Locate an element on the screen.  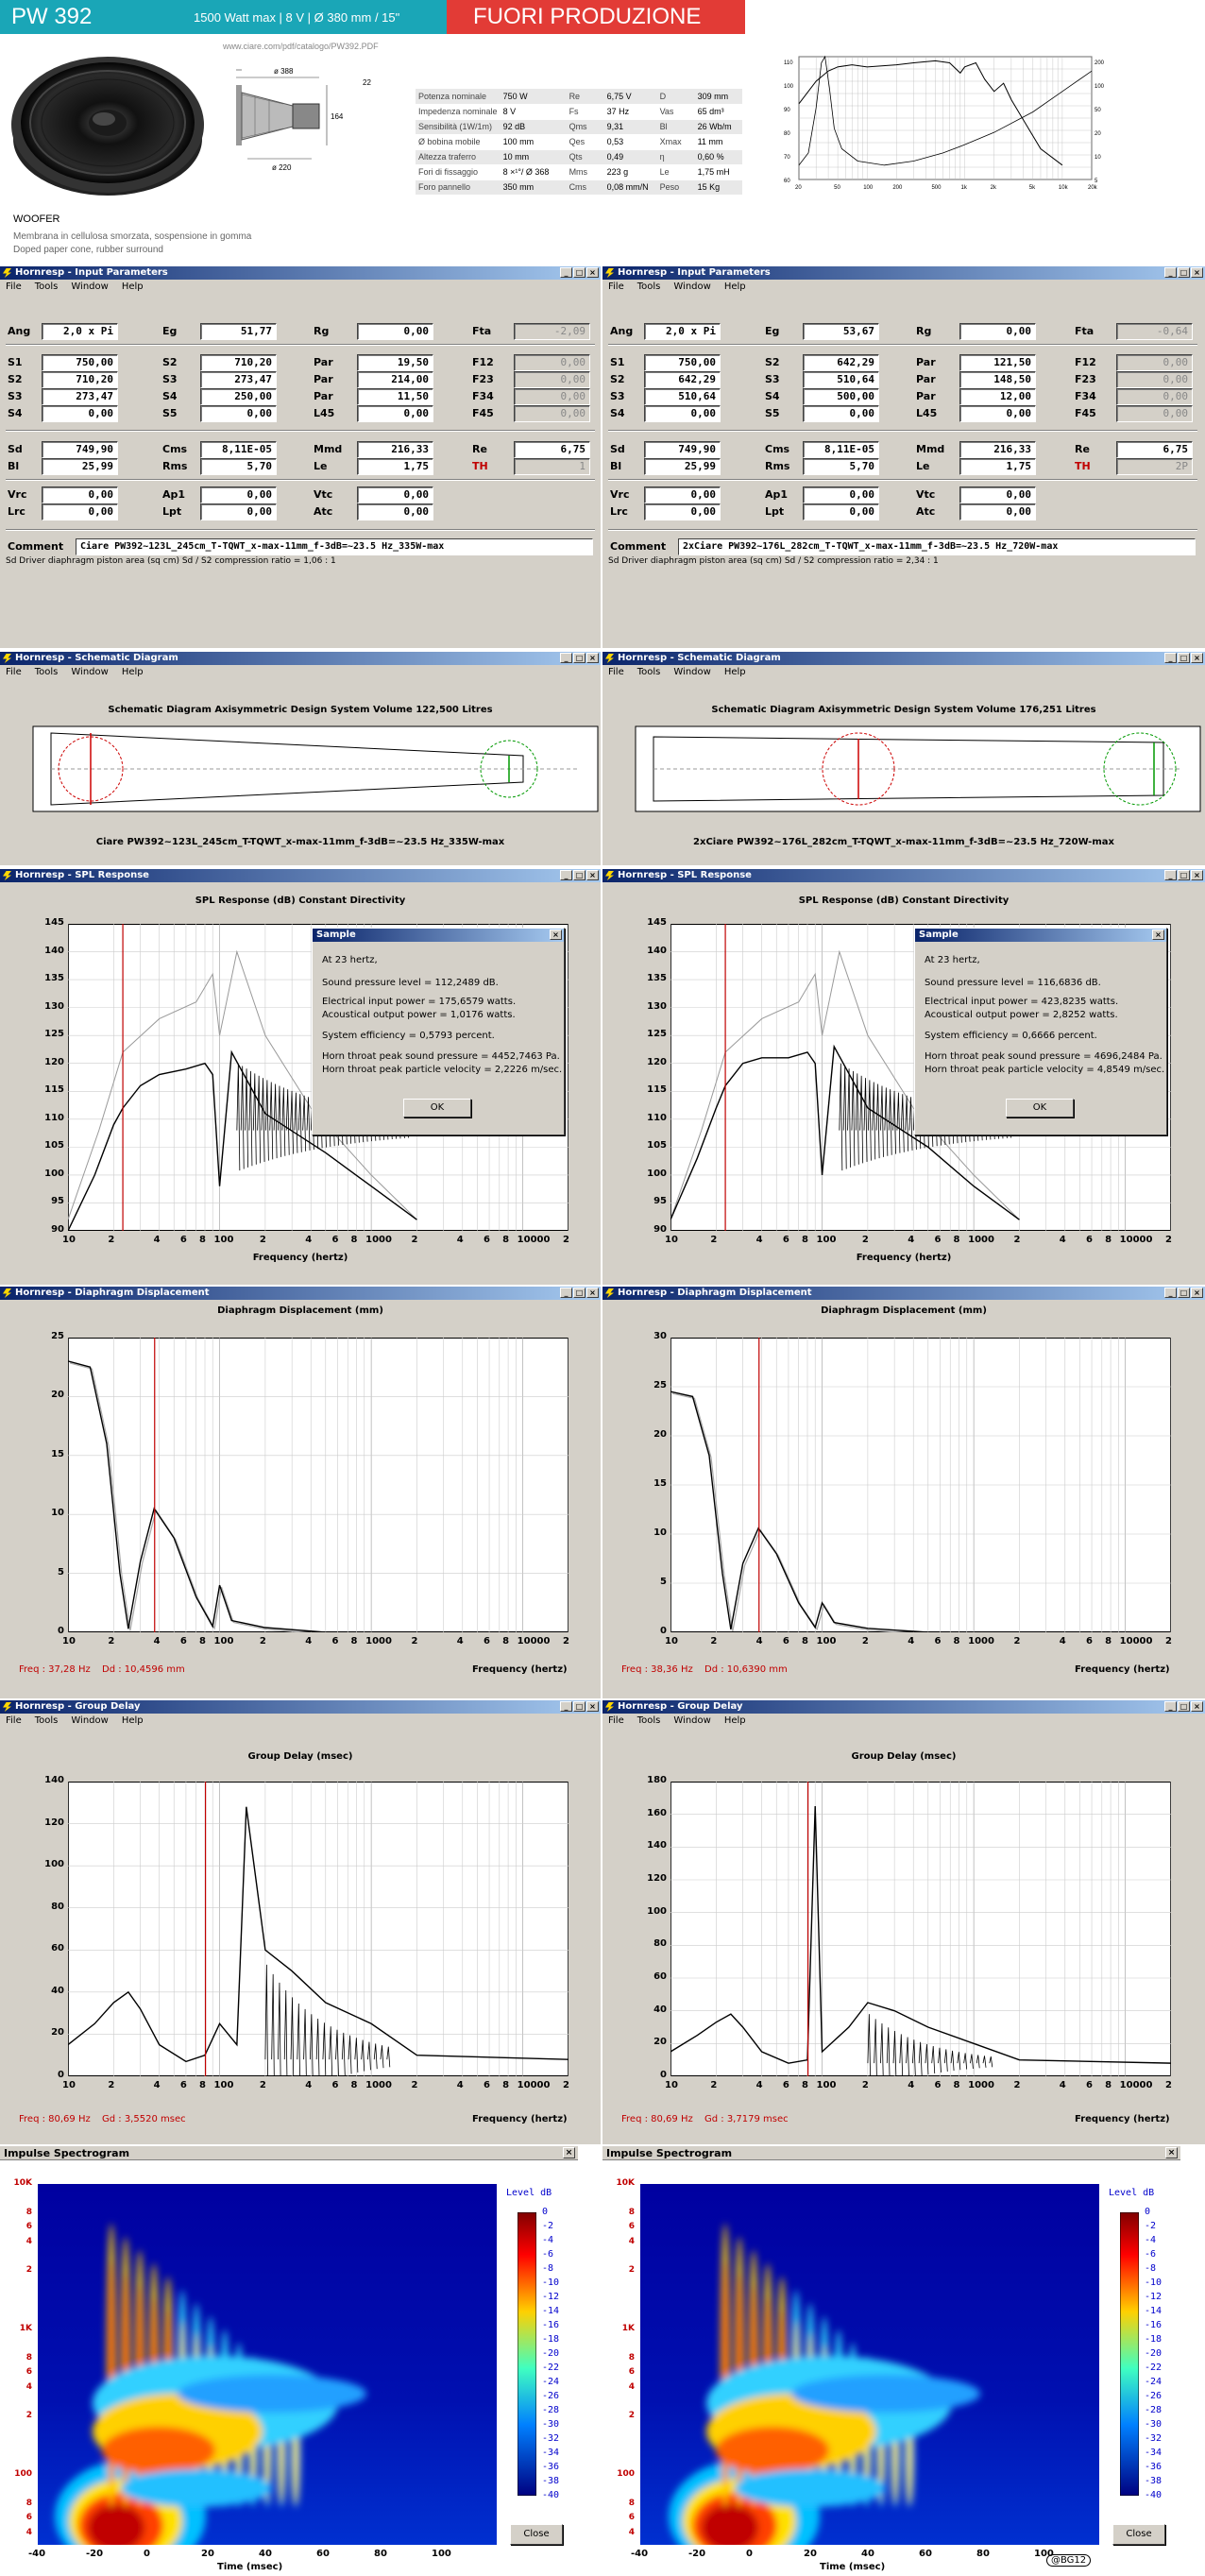
field-fta: -0,64 is located at coordinates (1154, 332).